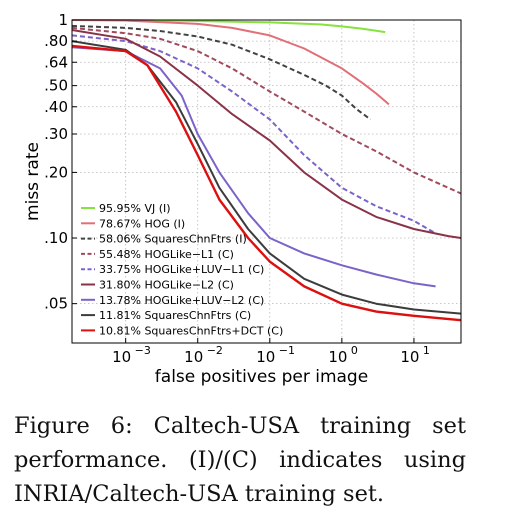  What do you see at coordinates (143, 350) in the screenshot?
I see `x-tick-exponent: −3` at bounding box center [143, 350].